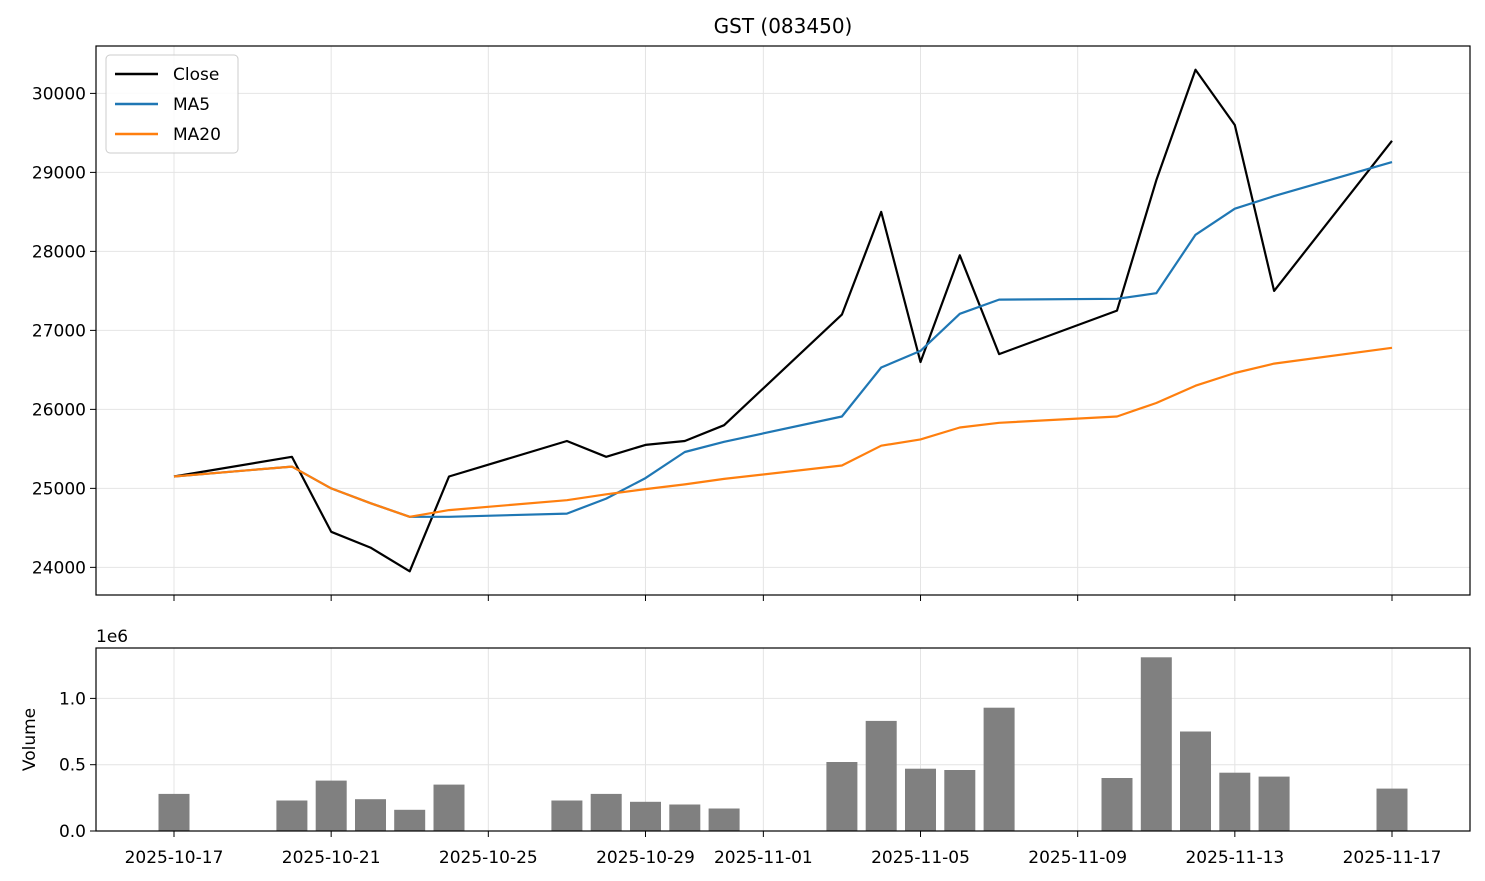  Describe the element at coordinates (72, 832) in the screenshot. I see `volume-y-tick-label: 0.0` at that location.